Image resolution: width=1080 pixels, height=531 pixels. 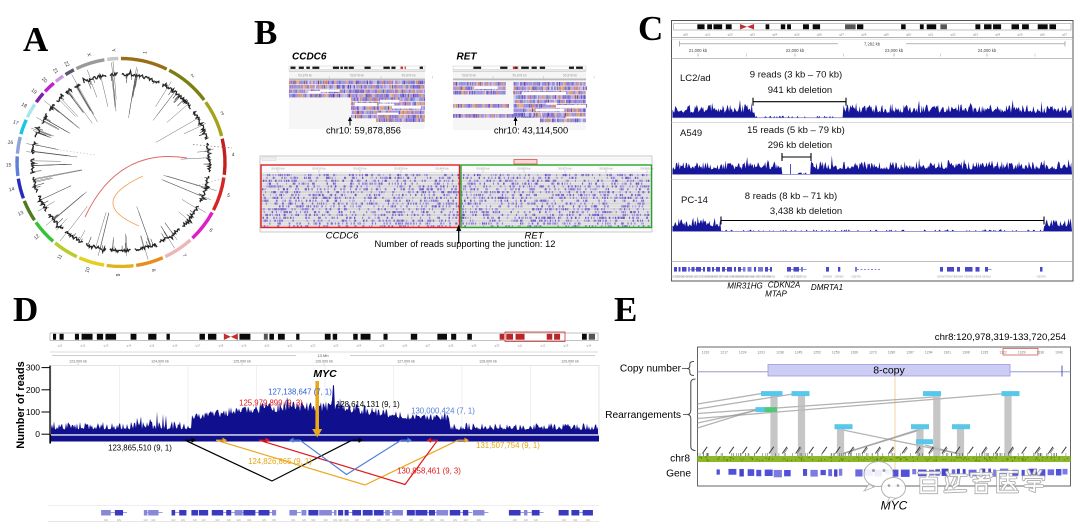 I want to click on svg-text: q20, so click(x=267, y=346).